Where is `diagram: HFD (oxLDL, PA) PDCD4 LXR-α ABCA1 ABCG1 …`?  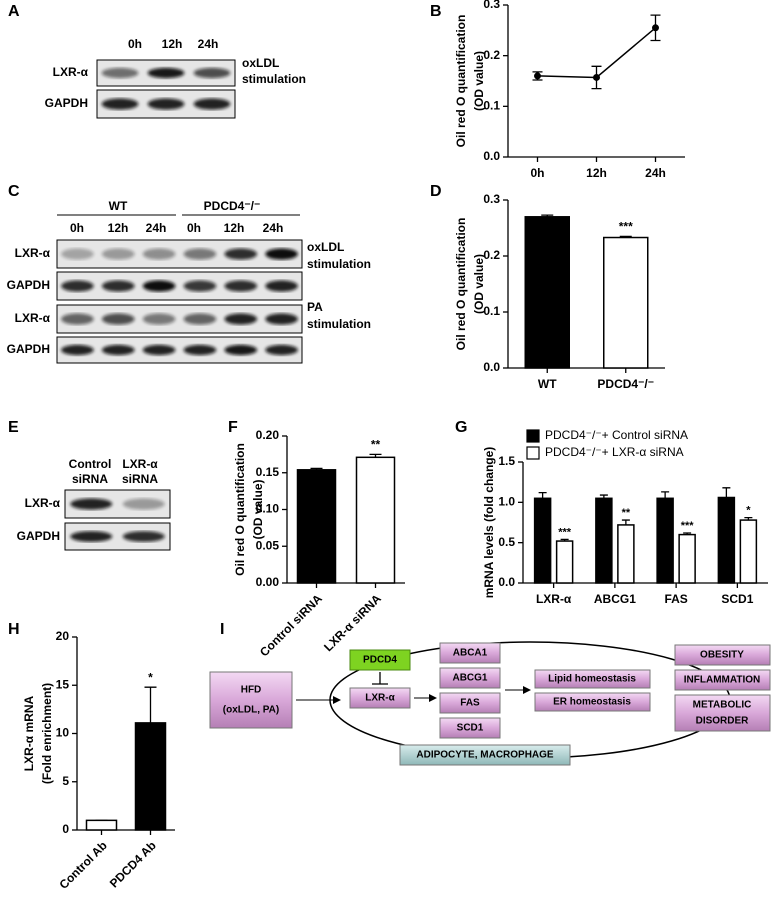 diagram: HFD (oxLDL, PA) PDCD4 LXR-α ABCA1 ABCG1 … is located at coordinates (490, 703).